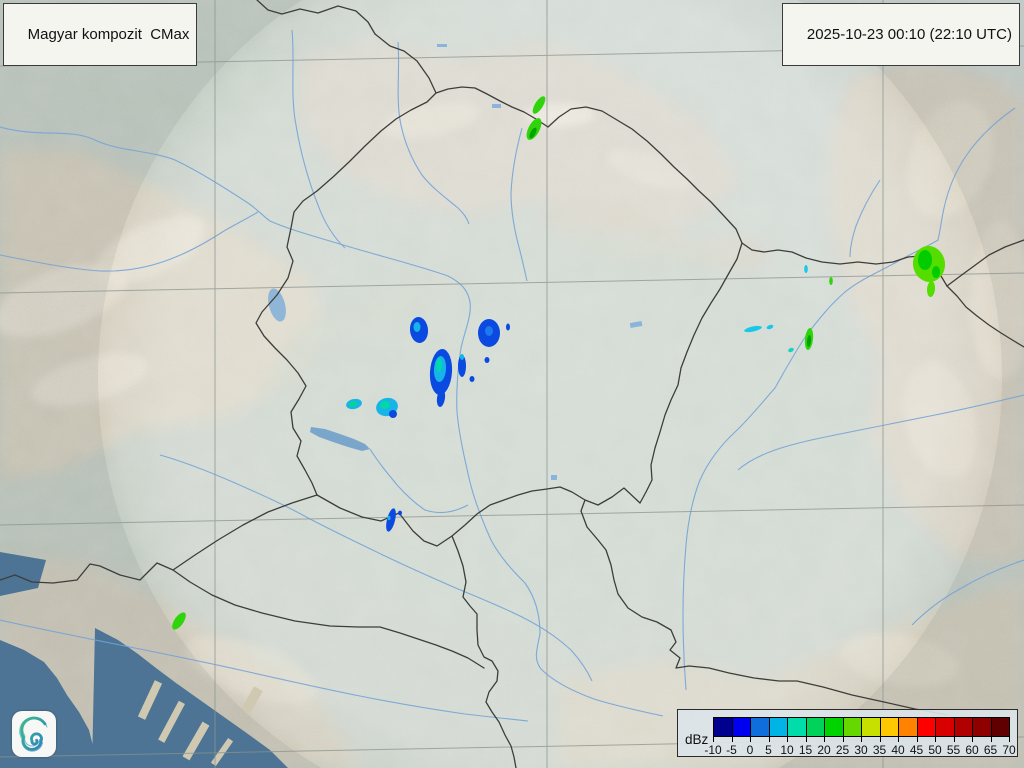 The height and width of the screenshot is (768, 1024). What do you see at coordinates (880, 432) in the screenshot?
I see `river-mures` at bounding box center [880, 432].